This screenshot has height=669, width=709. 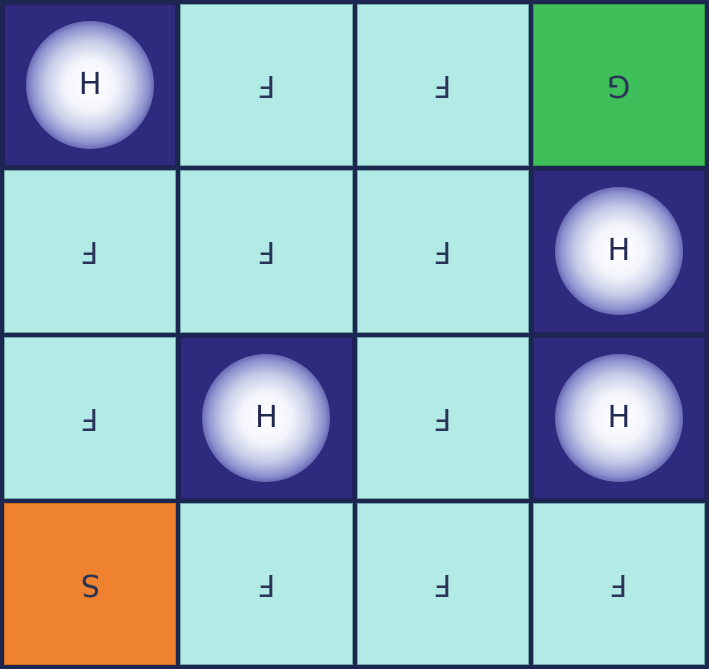 I want to click on tile-label: G, so click(x=619, y=86).